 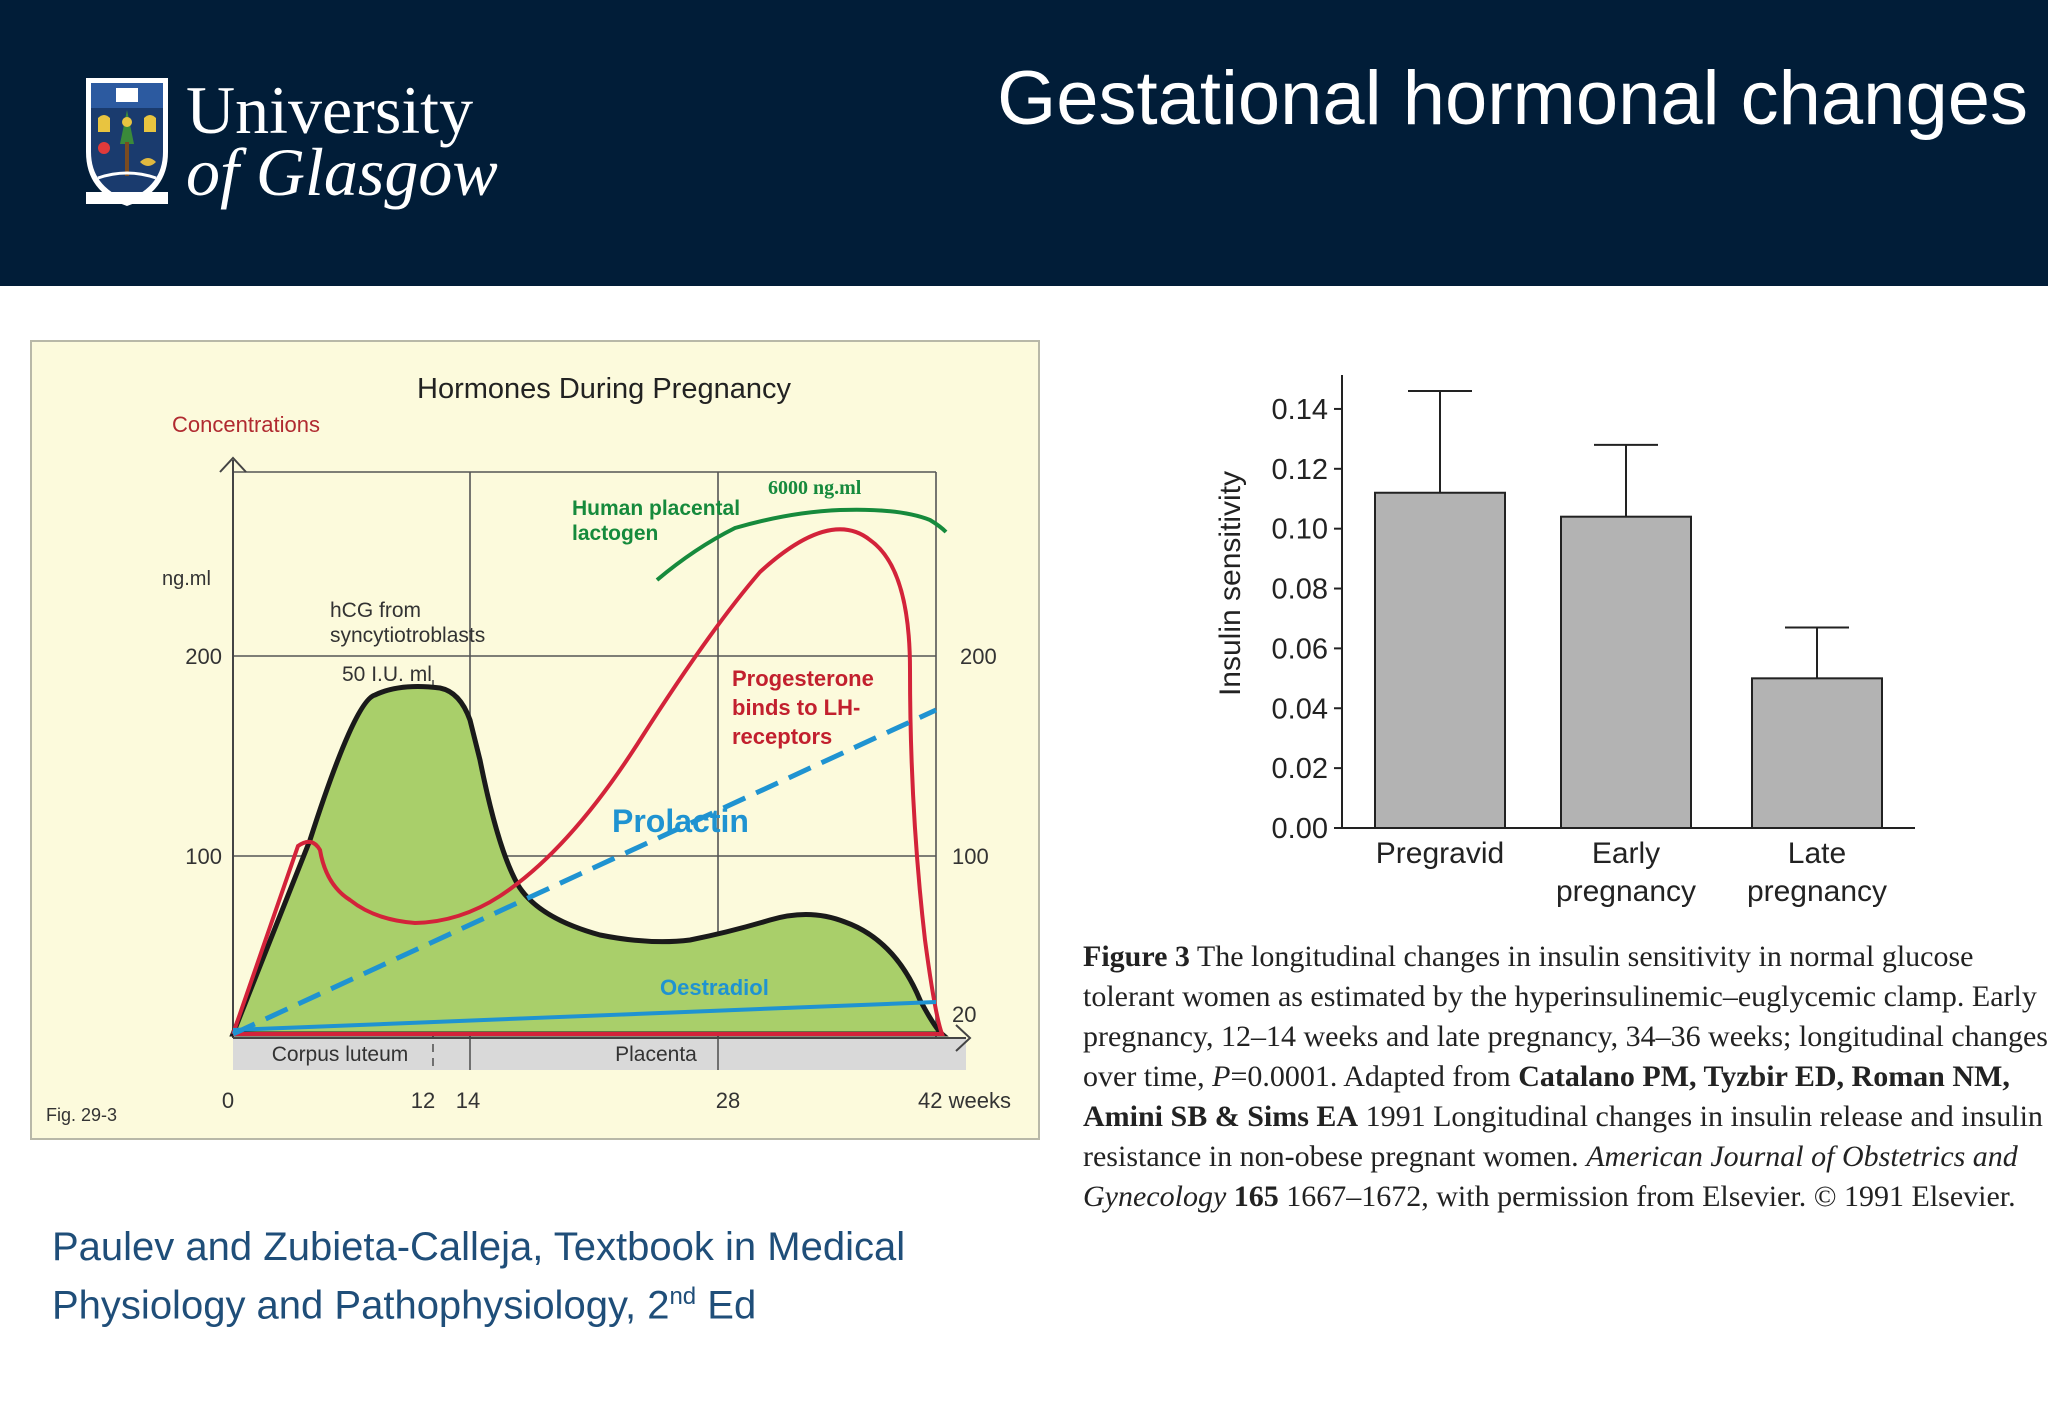 What do you see at coordinates (340, 1054) in the screenshot?
I see `corpus-luteum-label: Corpus luteum` at bounding box center [340, 1054].